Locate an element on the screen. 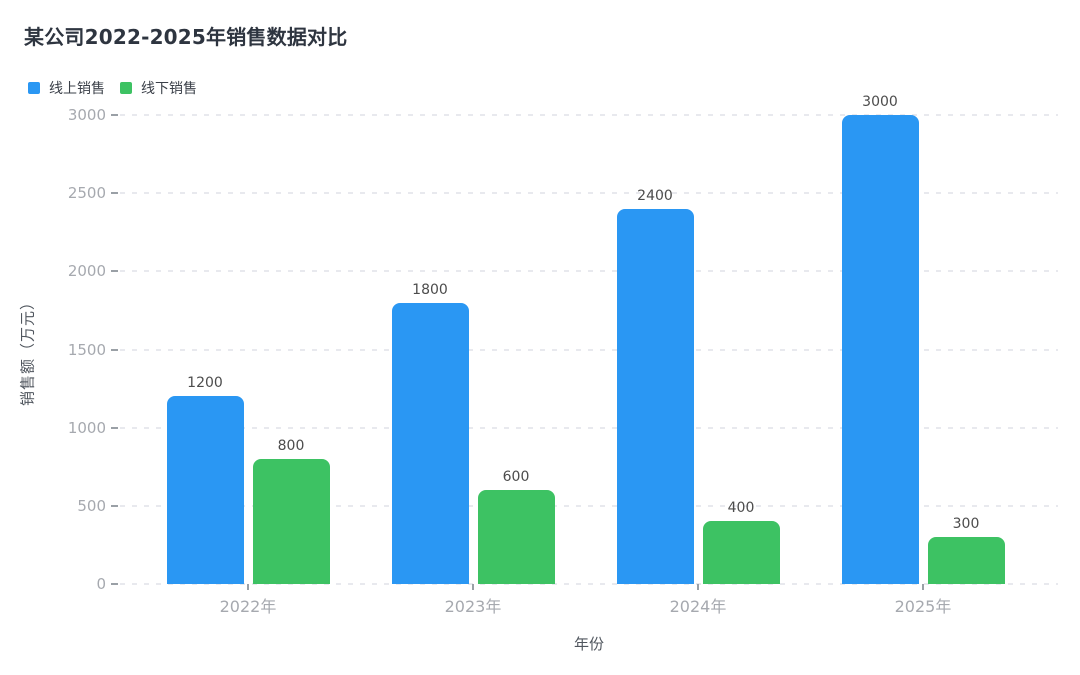 This screenshot has width=1080, height=675. bar-group-2024年: 2400 400 is located at coordinates (698, 349).